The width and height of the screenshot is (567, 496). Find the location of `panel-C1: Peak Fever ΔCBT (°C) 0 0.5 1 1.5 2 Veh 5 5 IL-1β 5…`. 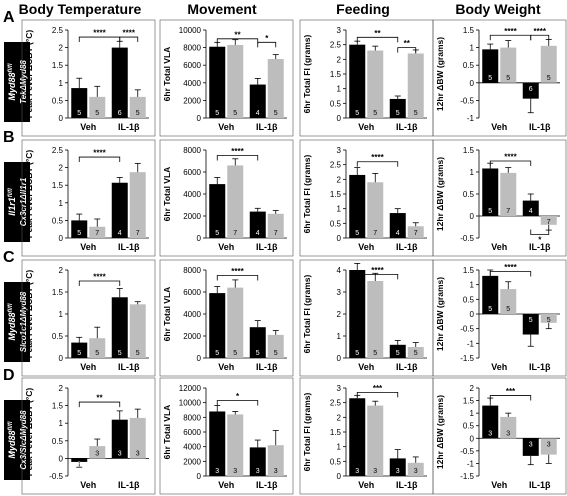

panel-C1: Peak Fever ΔCBT (°C) 0 0.5 1 1.5 2 Veh 5 5 IL-1β 5… is located at coordinates (88, 318).